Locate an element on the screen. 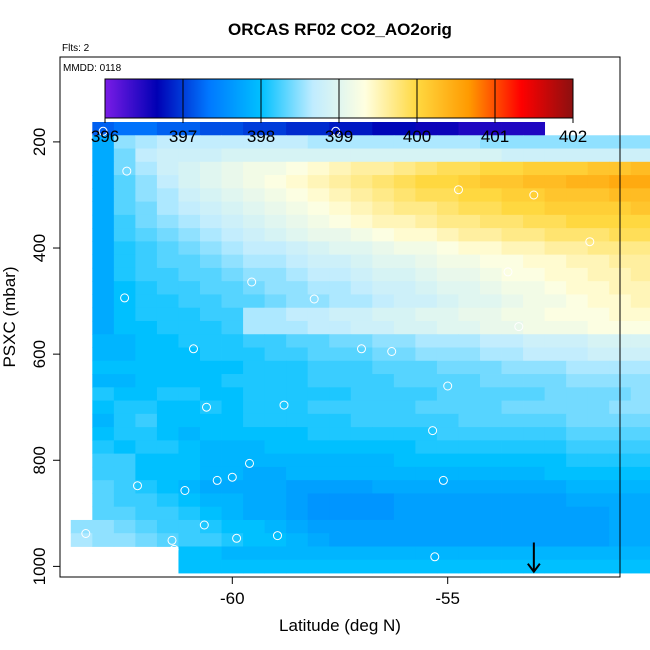  y-tick-label: 800 is located at coordinates (39, 460).